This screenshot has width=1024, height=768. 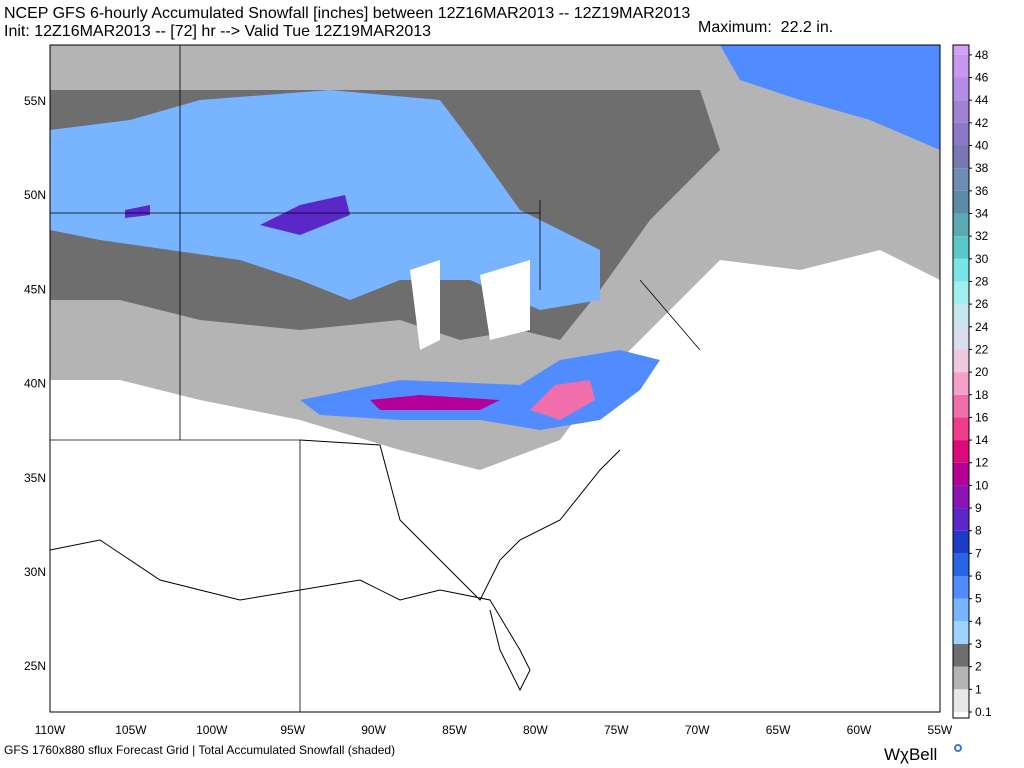 What do you see at coordinates (535, 730) in the screenshot?
I see `lon-label: 80W` at bounding box center [535, 730].